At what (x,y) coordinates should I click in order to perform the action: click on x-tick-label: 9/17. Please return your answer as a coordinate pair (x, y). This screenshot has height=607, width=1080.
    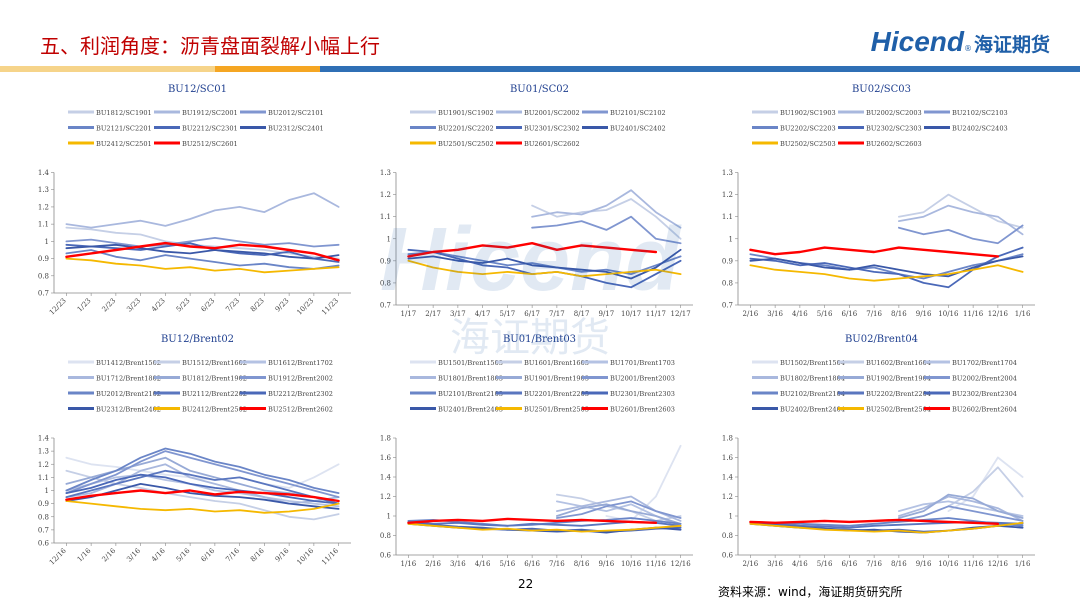
    Looking at the image, I should click on (607, 314).